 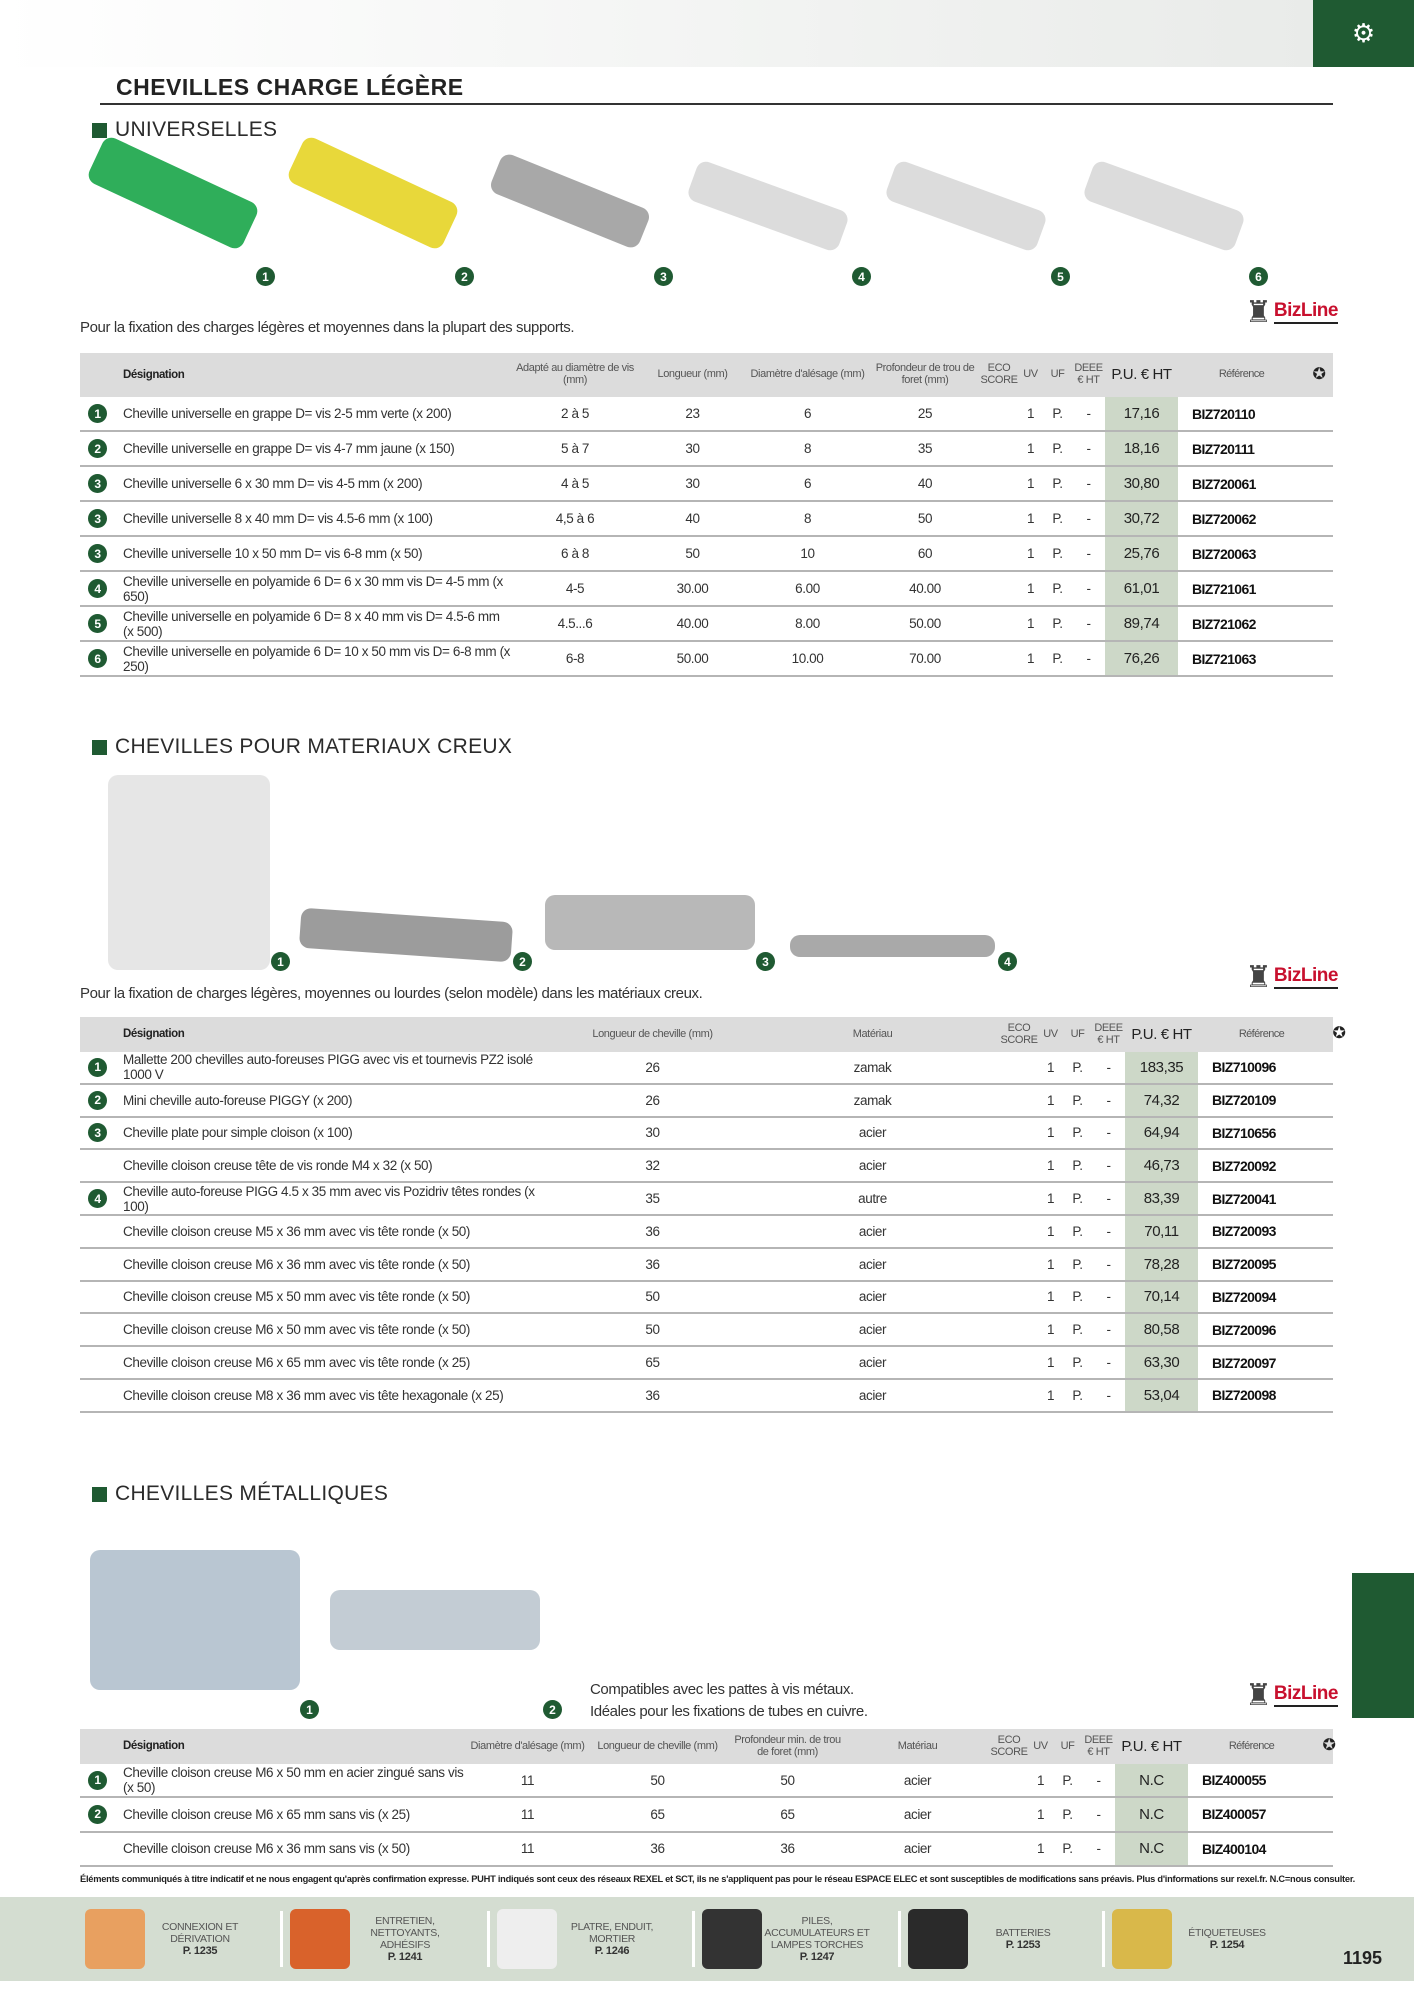 I want to click on category-tab: ⚙, so click(x=1363, y=33).